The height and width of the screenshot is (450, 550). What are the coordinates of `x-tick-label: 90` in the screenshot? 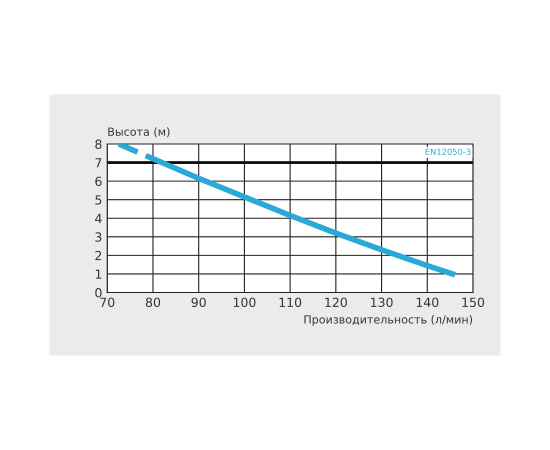 It's located at (199, 303).